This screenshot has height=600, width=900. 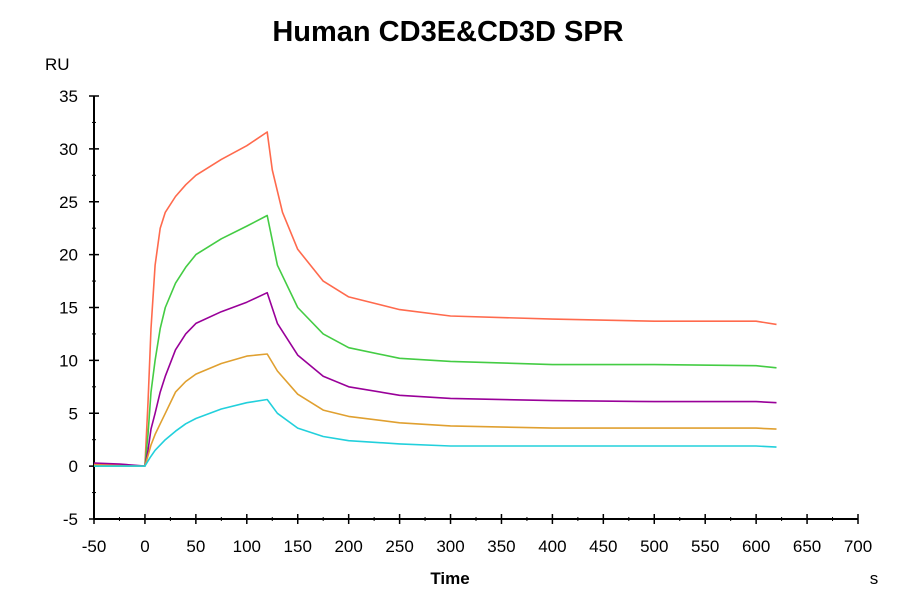 What do you see at coordinates (73, 413) in the screenshot?
I see `y-tick-label: 5` at bounding box center [73, 413].